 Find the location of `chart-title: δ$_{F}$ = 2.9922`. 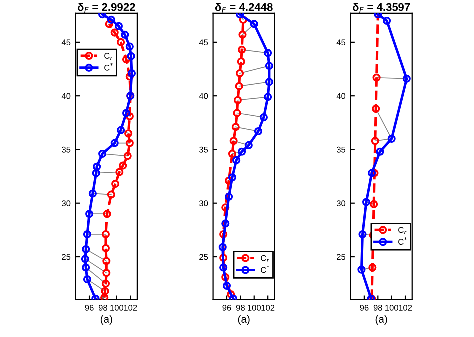

chart-title: δ$_{F}$ = 2.9922 is located at coordinates (107, 8).